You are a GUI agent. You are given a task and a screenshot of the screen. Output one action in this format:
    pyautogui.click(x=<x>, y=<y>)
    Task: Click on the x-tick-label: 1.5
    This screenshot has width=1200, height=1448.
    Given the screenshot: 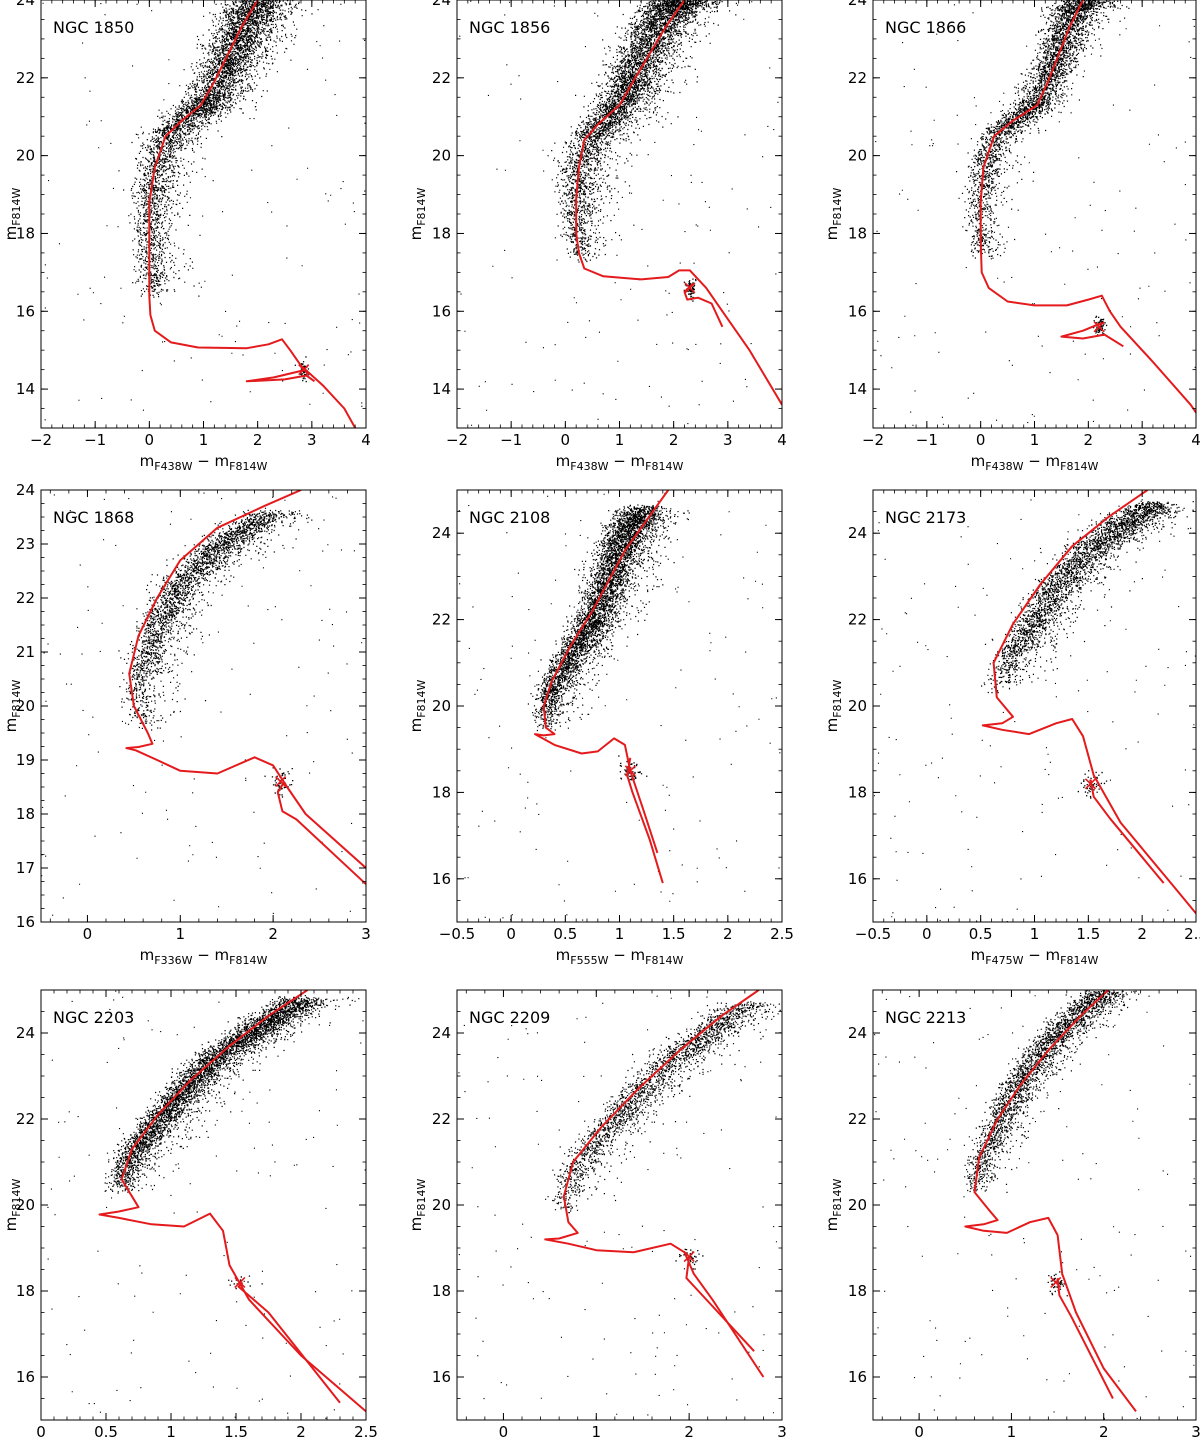 What is the action you would take?
    pyautogui.click(x=674, y=934)
    